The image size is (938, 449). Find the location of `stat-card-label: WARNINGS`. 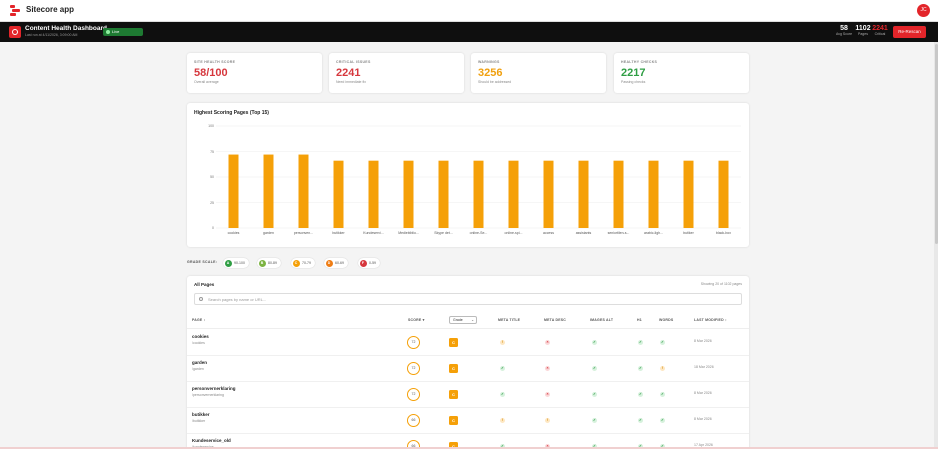

stat-card-label: WARNINGS is located at coordinates (489, 62).